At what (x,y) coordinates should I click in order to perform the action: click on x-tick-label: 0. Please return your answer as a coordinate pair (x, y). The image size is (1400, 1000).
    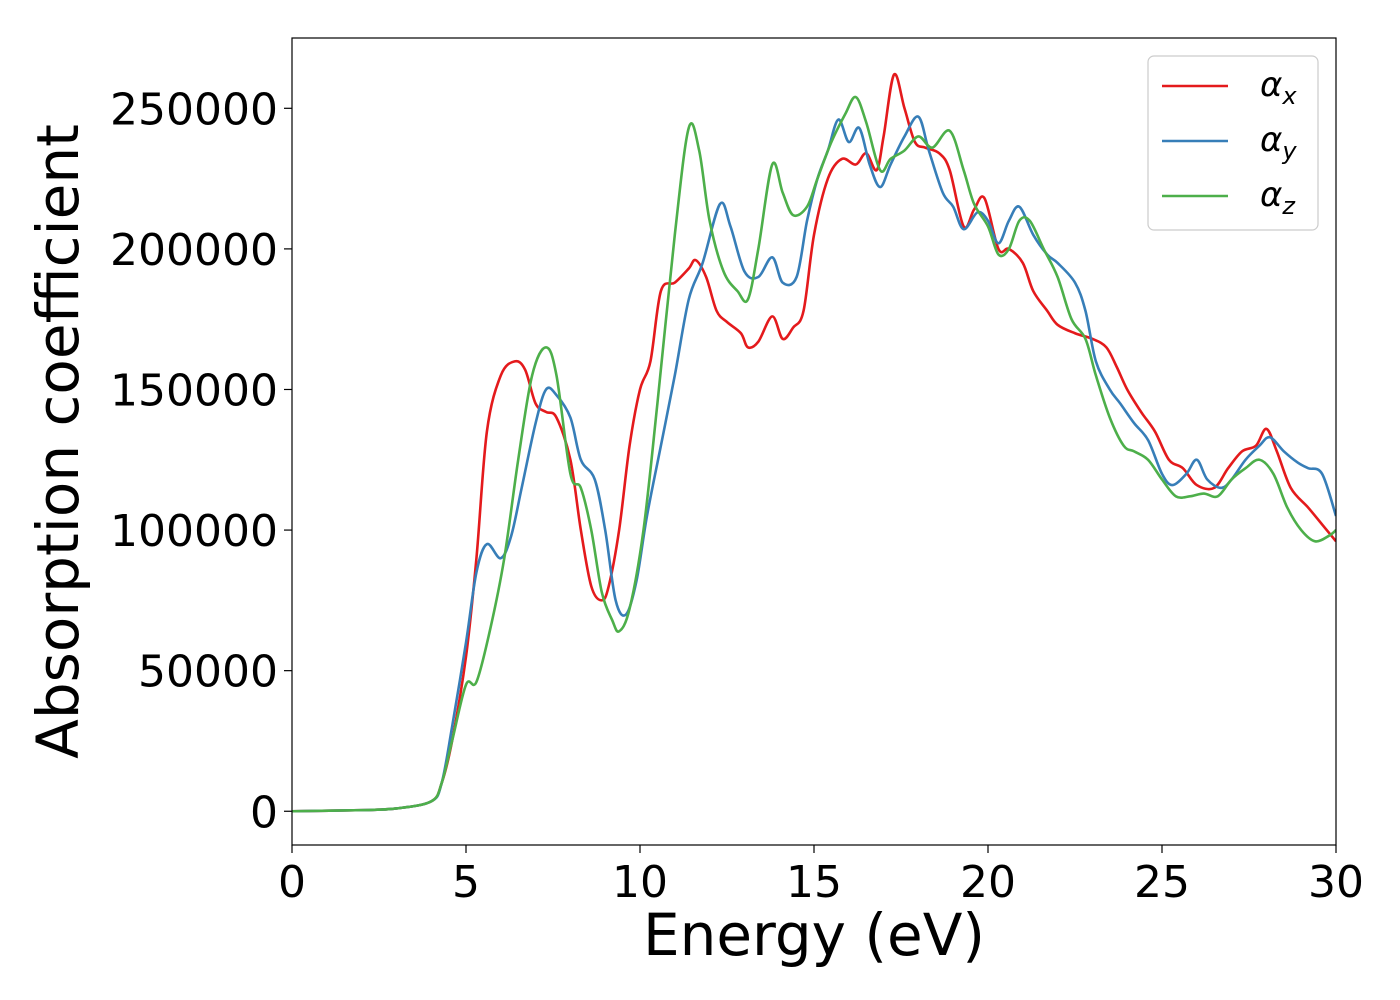
    Looking at the image, I should click on (292, 882).